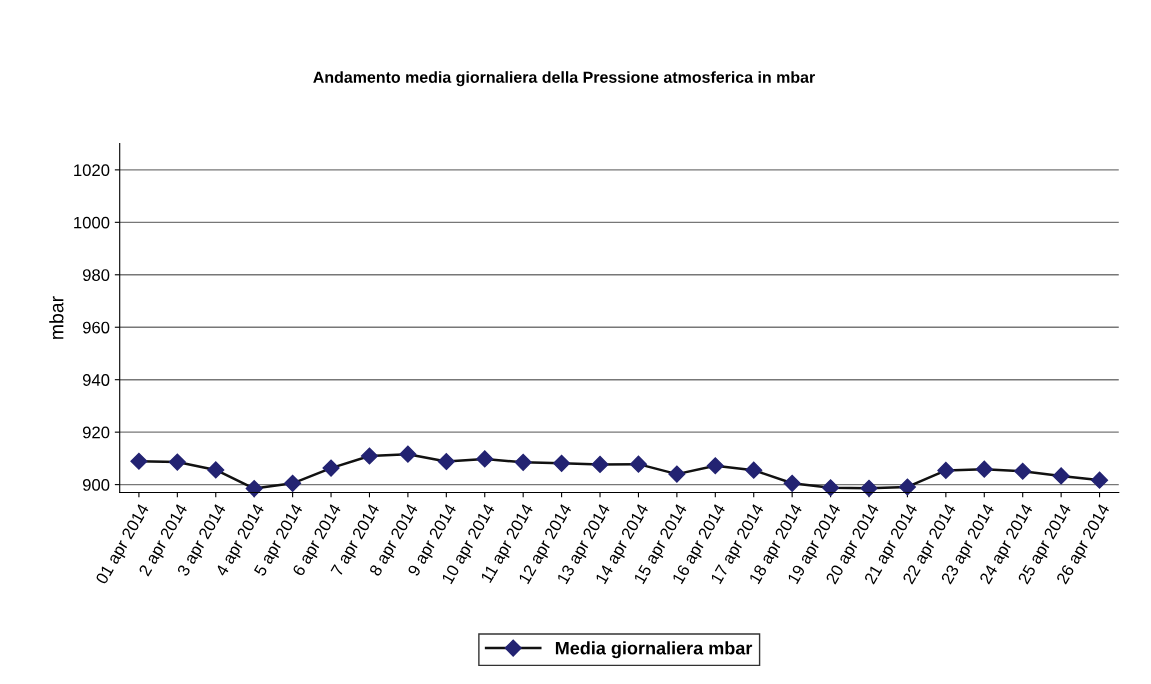  I want to click on y-tick-label: 1000, so click(92, 222).